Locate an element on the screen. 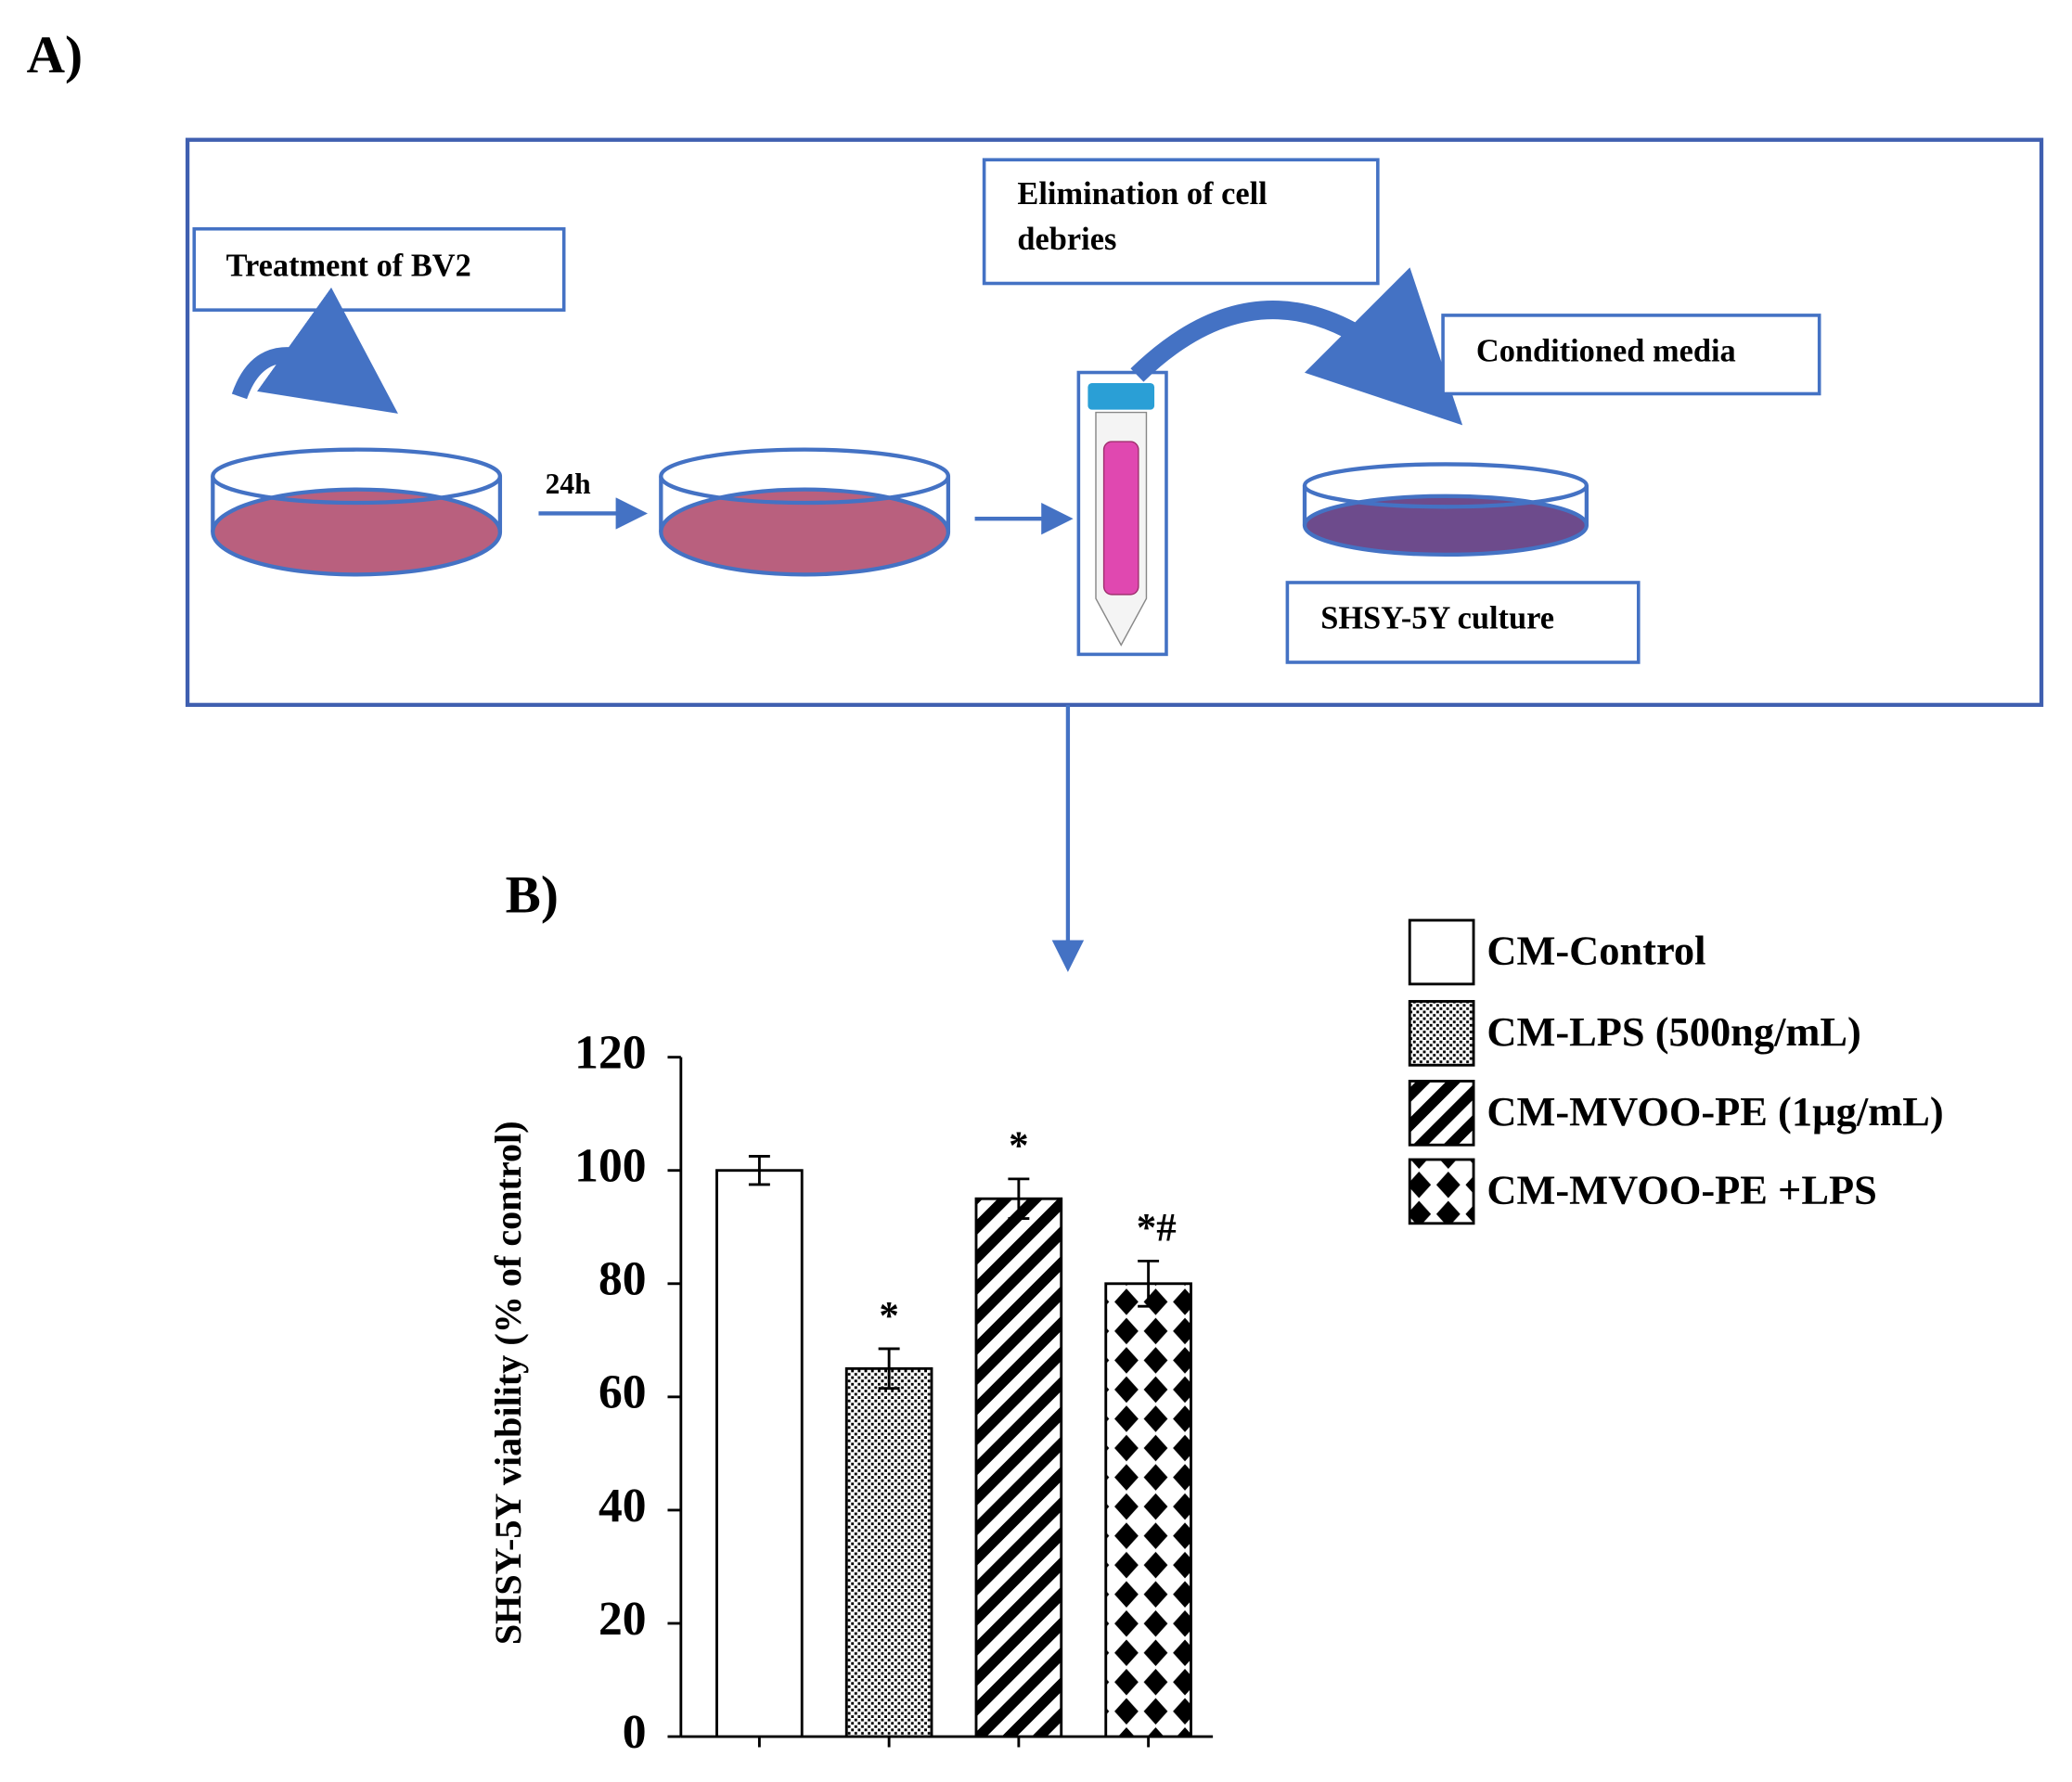  step-text: Elimination of cell is located at coordinates (1142, 194).